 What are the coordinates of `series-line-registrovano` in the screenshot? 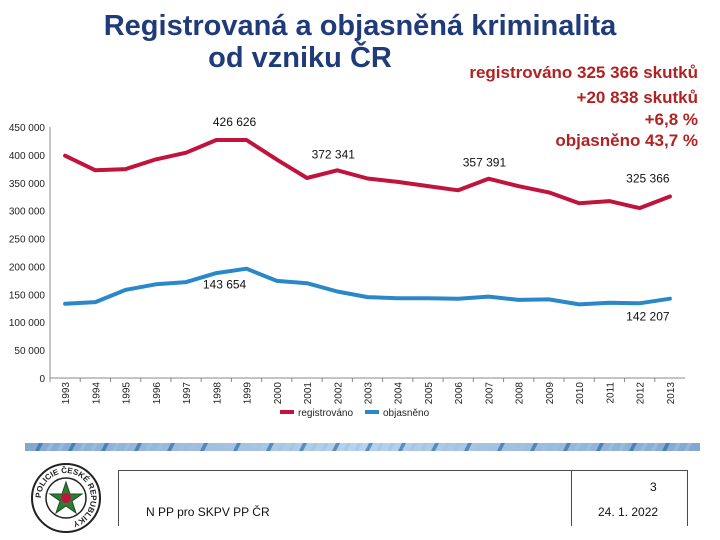 It's located at (367, 174).